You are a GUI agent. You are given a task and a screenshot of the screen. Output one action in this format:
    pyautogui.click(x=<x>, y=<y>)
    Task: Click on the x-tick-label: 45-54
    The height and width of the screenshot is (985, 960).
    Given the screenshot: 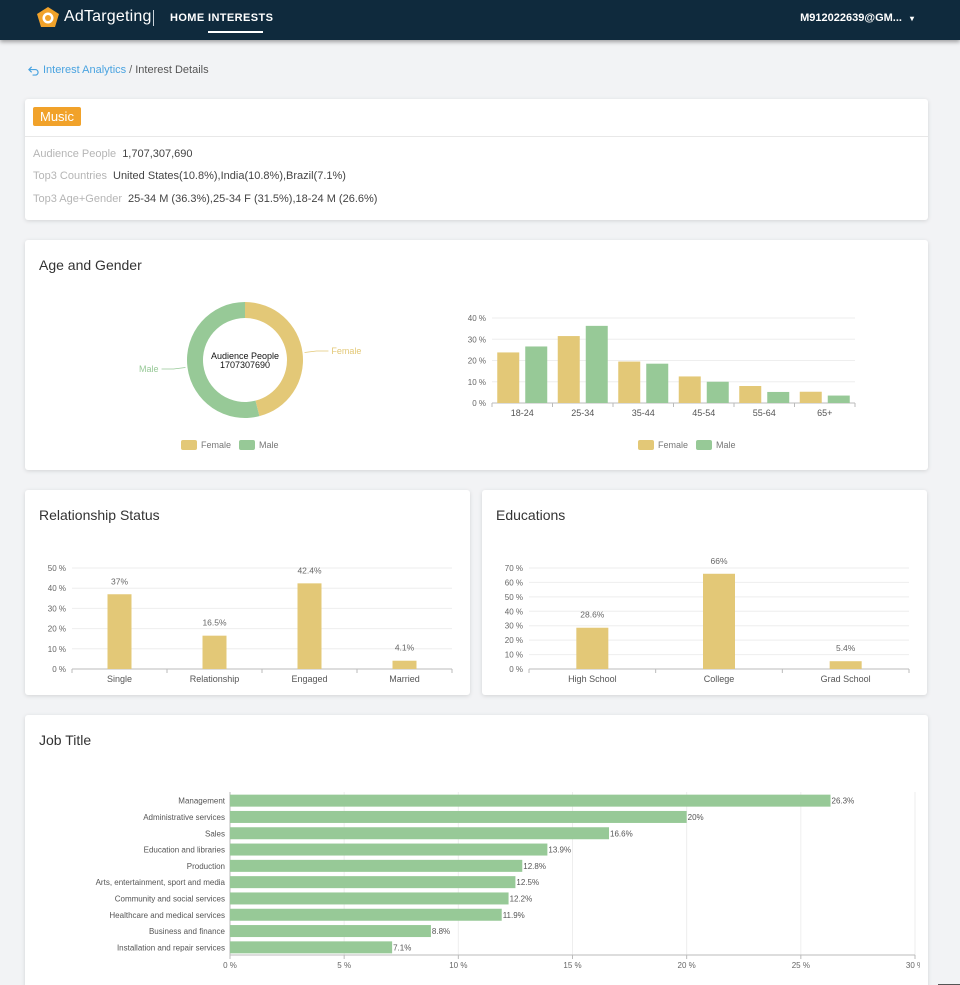 What is the action you would take?
    pyautogui.click(x=703, y=413)
    